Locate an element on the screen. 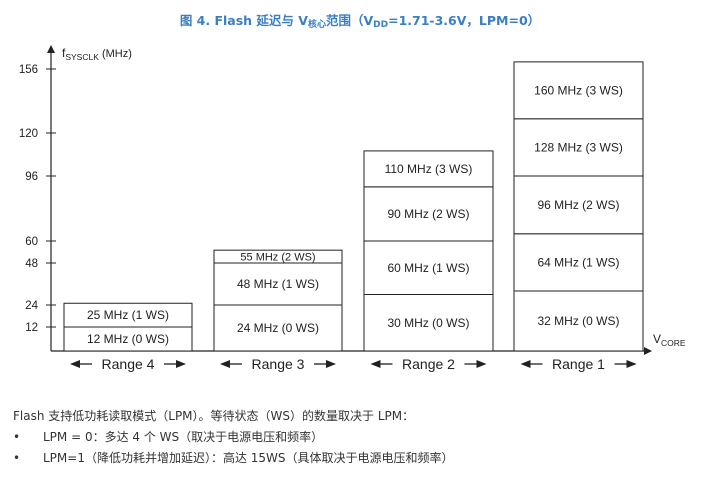 This screenshot has width=720, height=481. y-tick-label: 60 is located at coordinates (31, 242).